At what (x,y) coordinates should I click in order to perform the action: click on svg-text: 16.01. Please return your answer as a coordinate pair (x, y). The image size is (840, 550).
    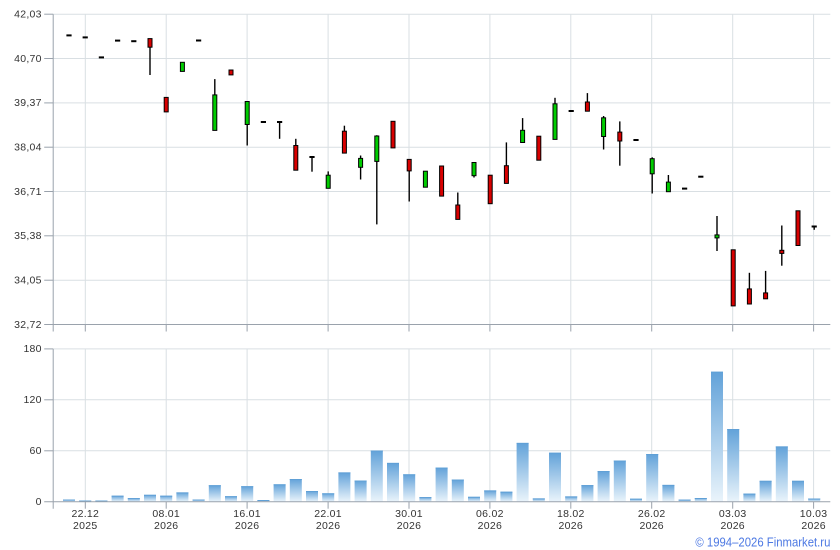
    Looking at the image, I should click on (247, 514).